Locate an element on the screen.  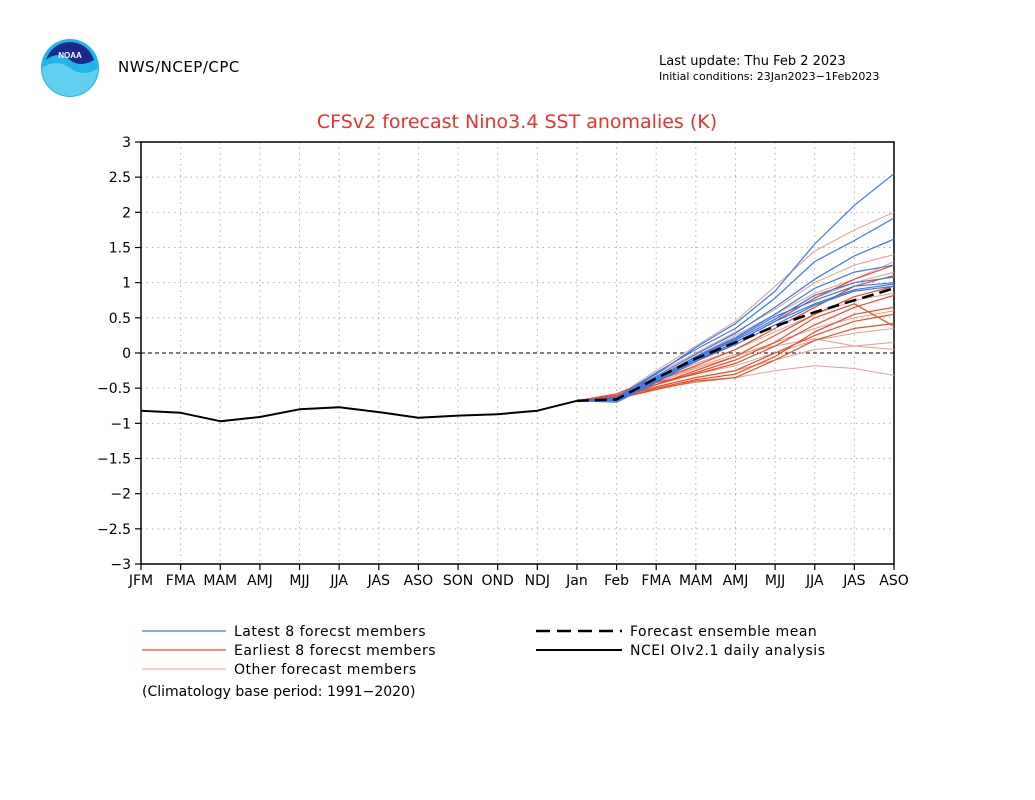
noaa-logo: NOAA is located at coordinates (70, 68).